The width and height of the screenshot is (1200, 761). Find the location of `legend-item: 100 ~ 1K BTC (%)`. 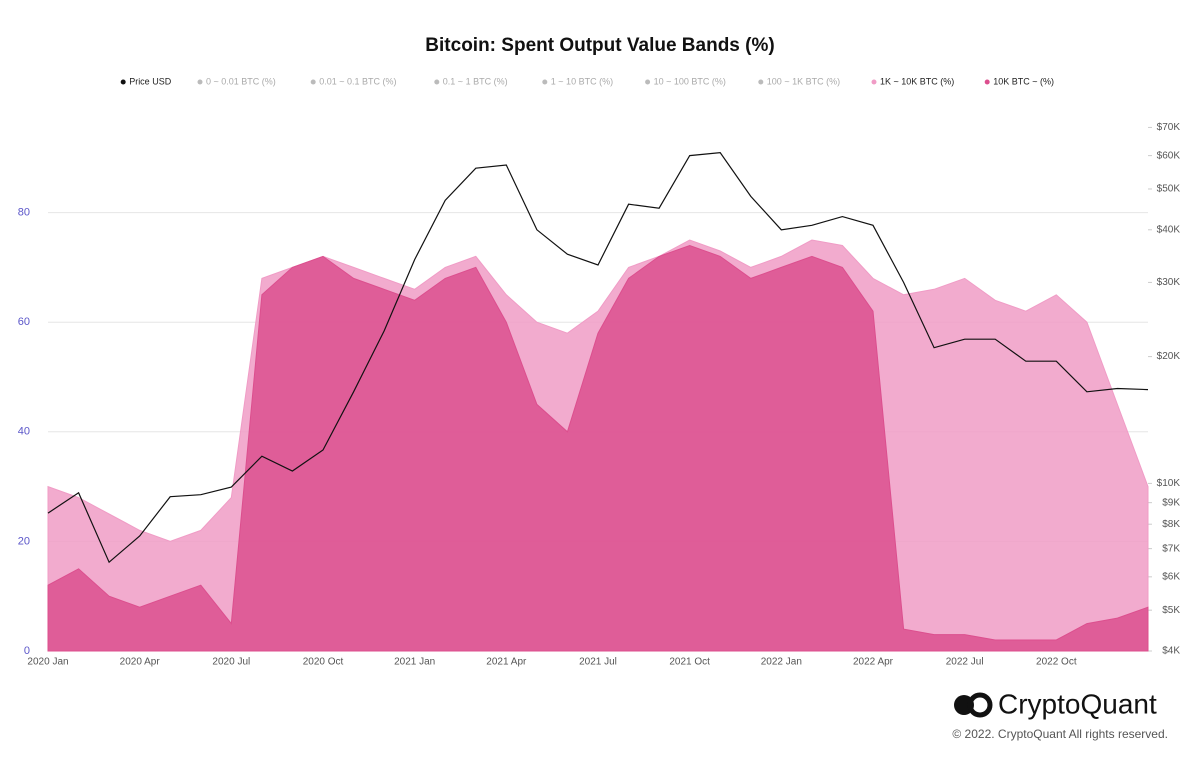

legend-item: 100 ~ 1K BTC (%) is located at coordinates (799, 81).